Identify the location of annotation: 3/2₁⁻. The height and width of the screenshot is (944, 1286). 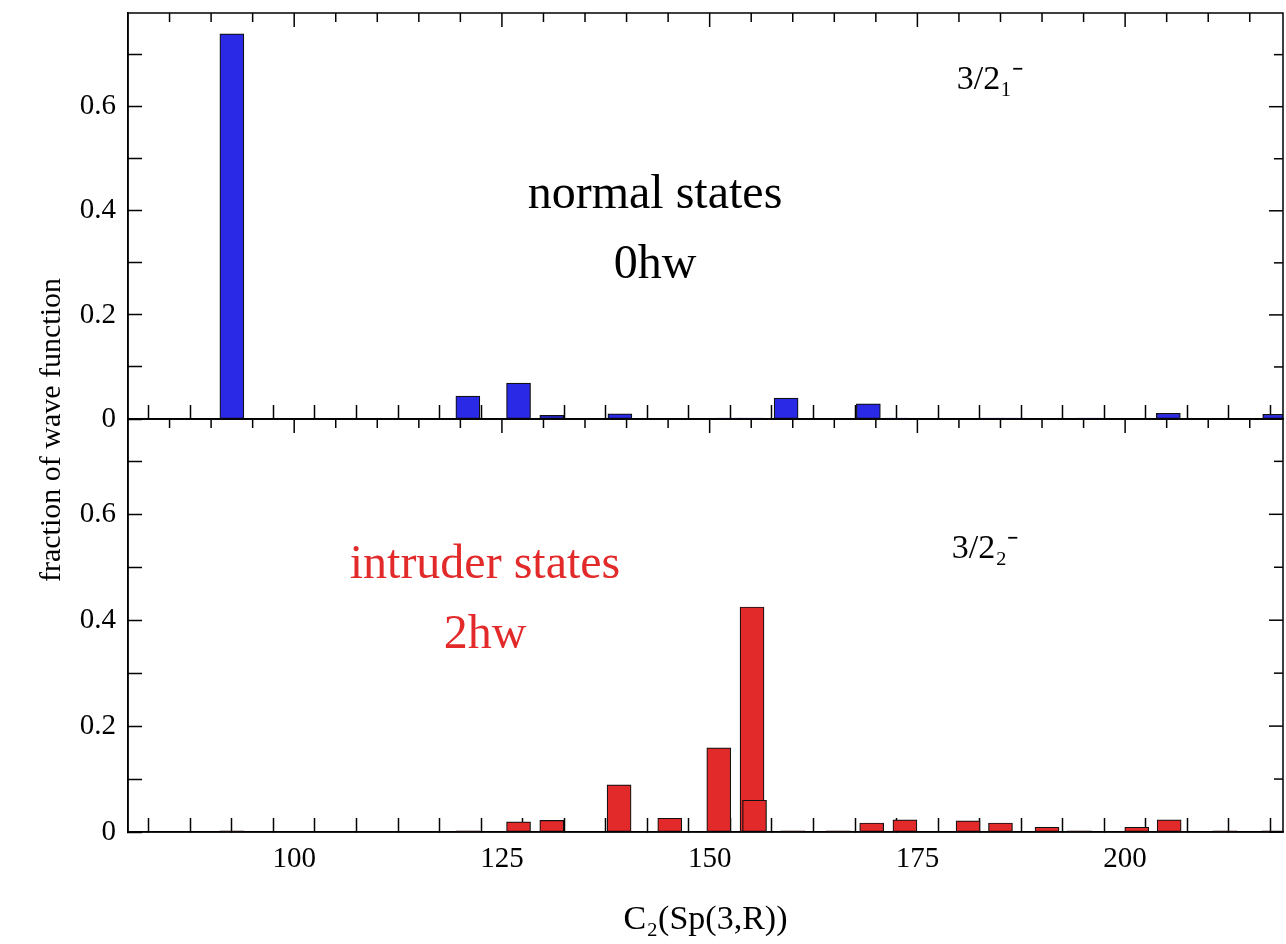
(990, 77).